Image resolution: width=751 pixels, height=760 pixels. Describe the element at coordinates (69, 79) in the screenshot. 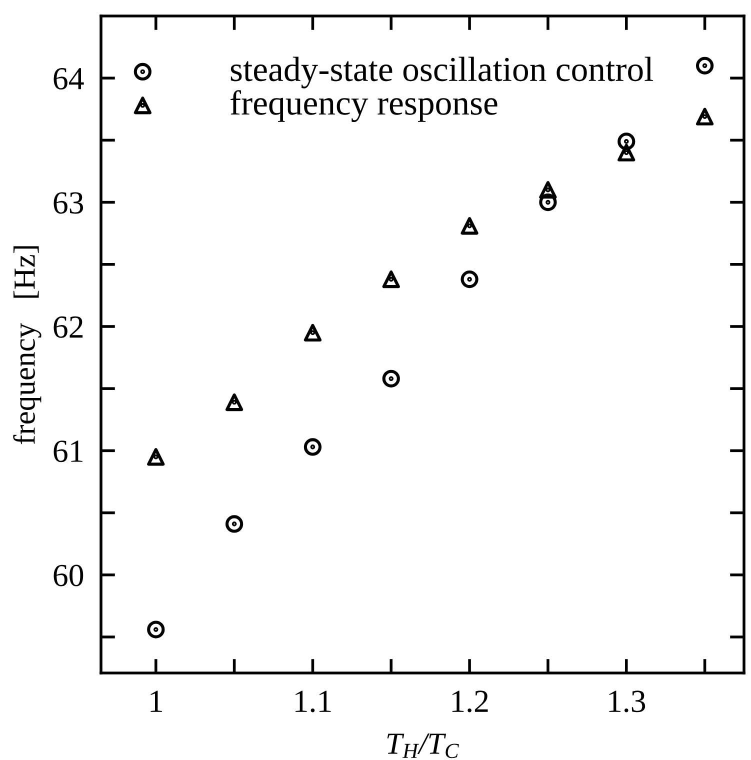

I see `y-tick-label: 64` at that location.